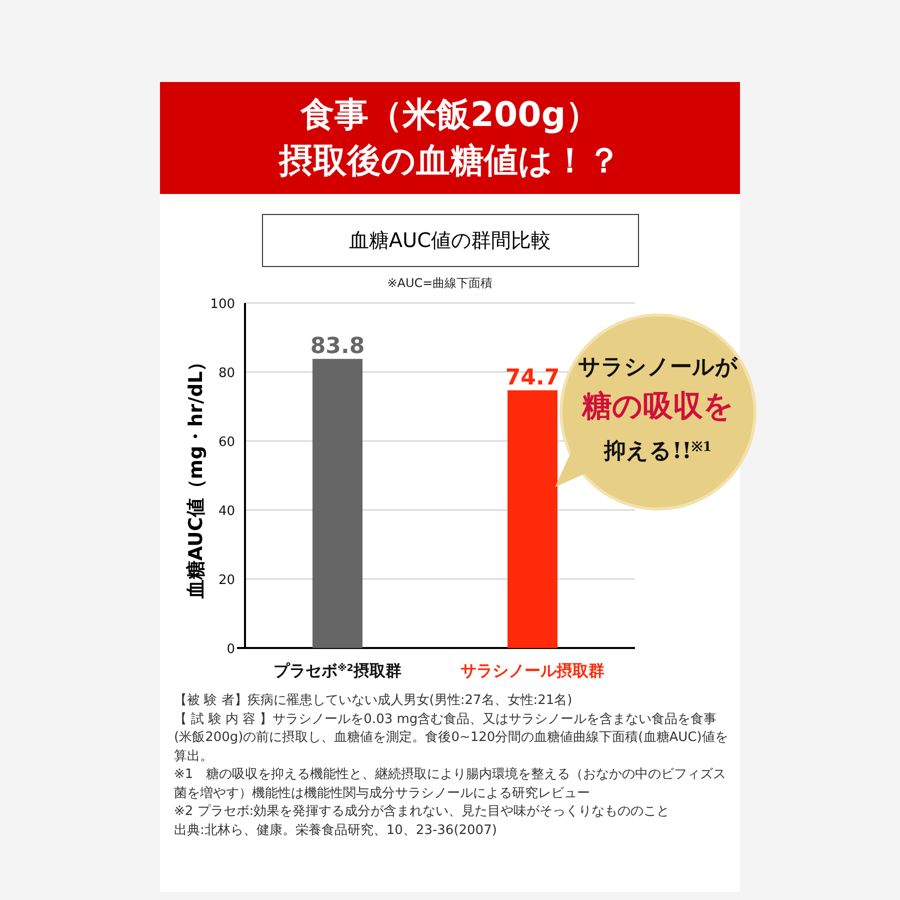 The height and width of the screenshot is (900, 900). Describe the element at coordinates (657, 451) in the screenshot. I see `annotation: 抑える!!$^{※1}$` at that location.